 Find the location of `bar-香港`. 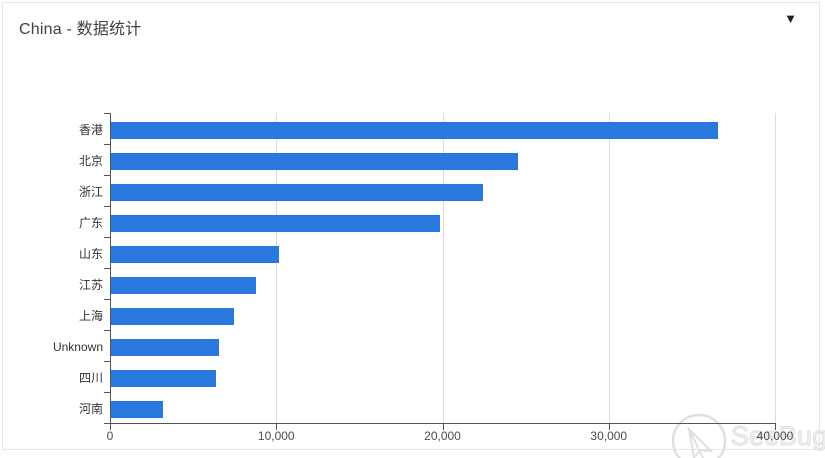

bar-香港 is located at coordinates (414, 130).